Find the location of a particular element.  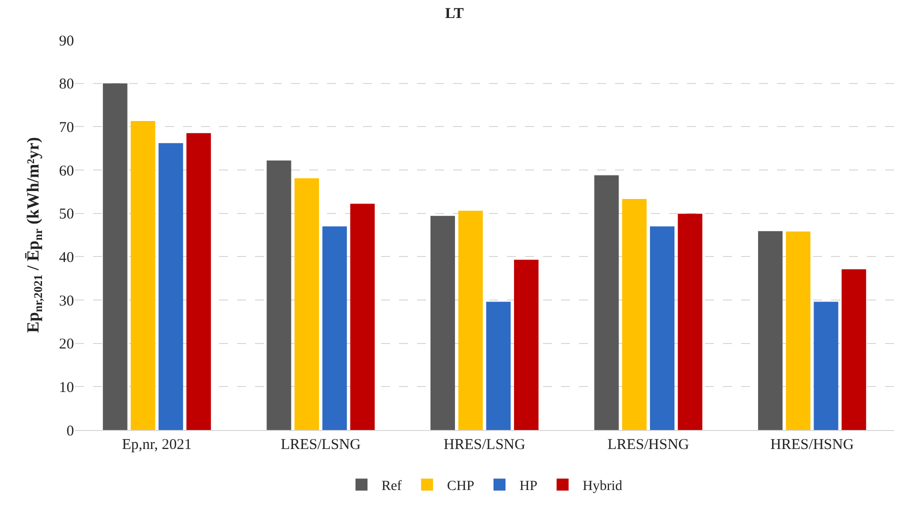

y-tick-label: 10 is located at coordinates (66, 388).